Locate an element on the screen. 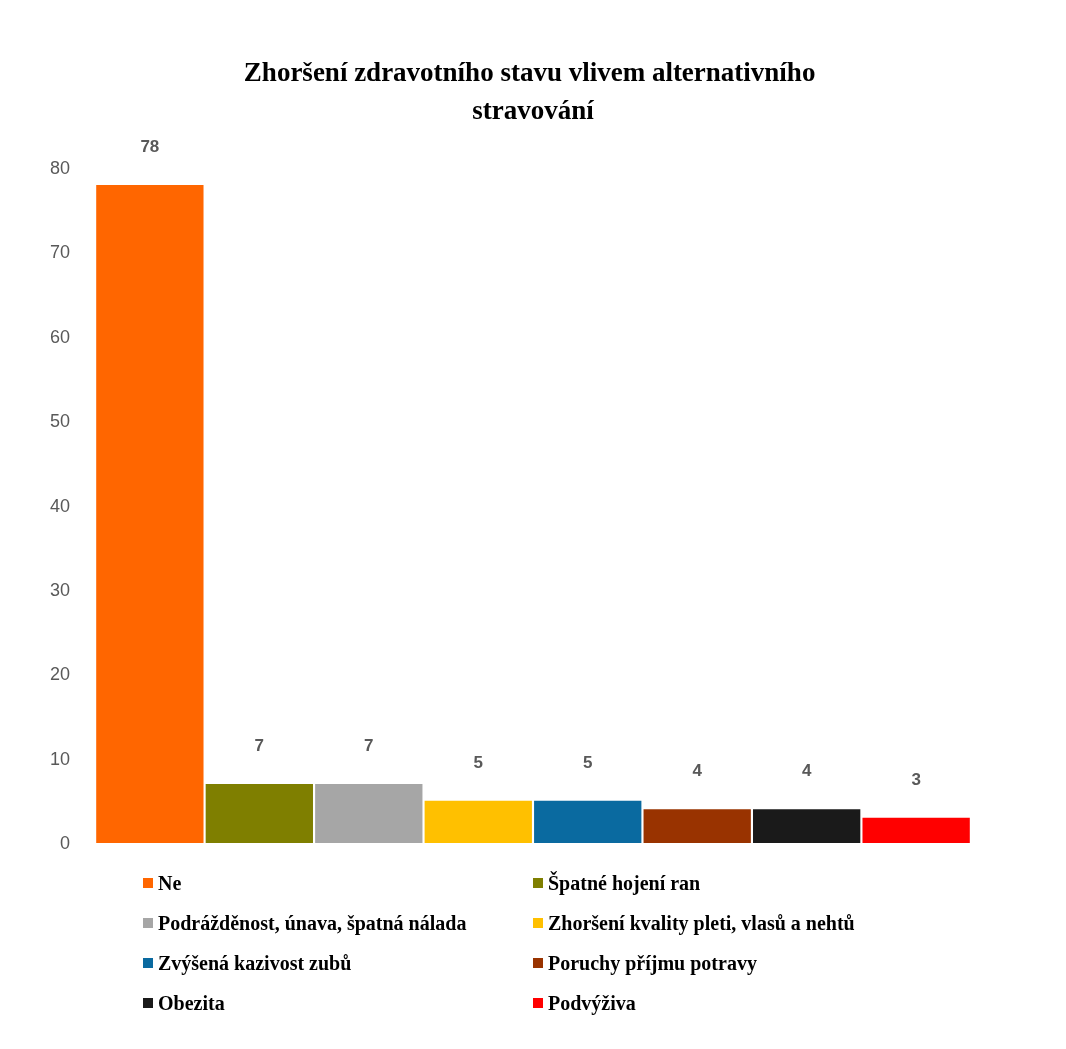  y-tick-label: 0 is located at coordinates (64, 843).